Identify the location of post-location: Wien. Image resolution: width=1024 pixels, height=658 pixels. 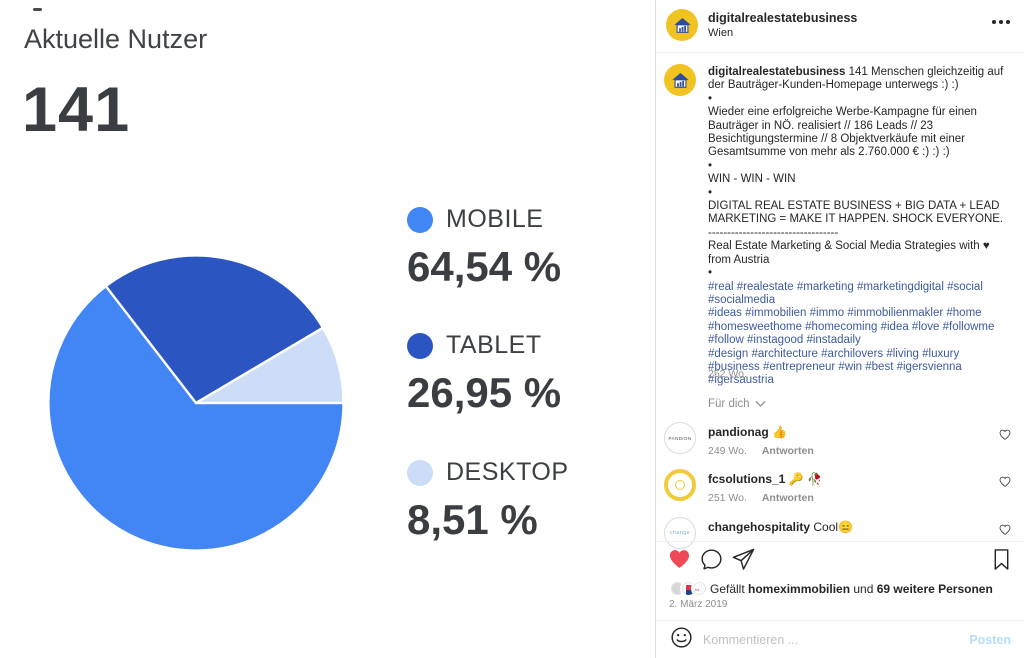
(721, 33).